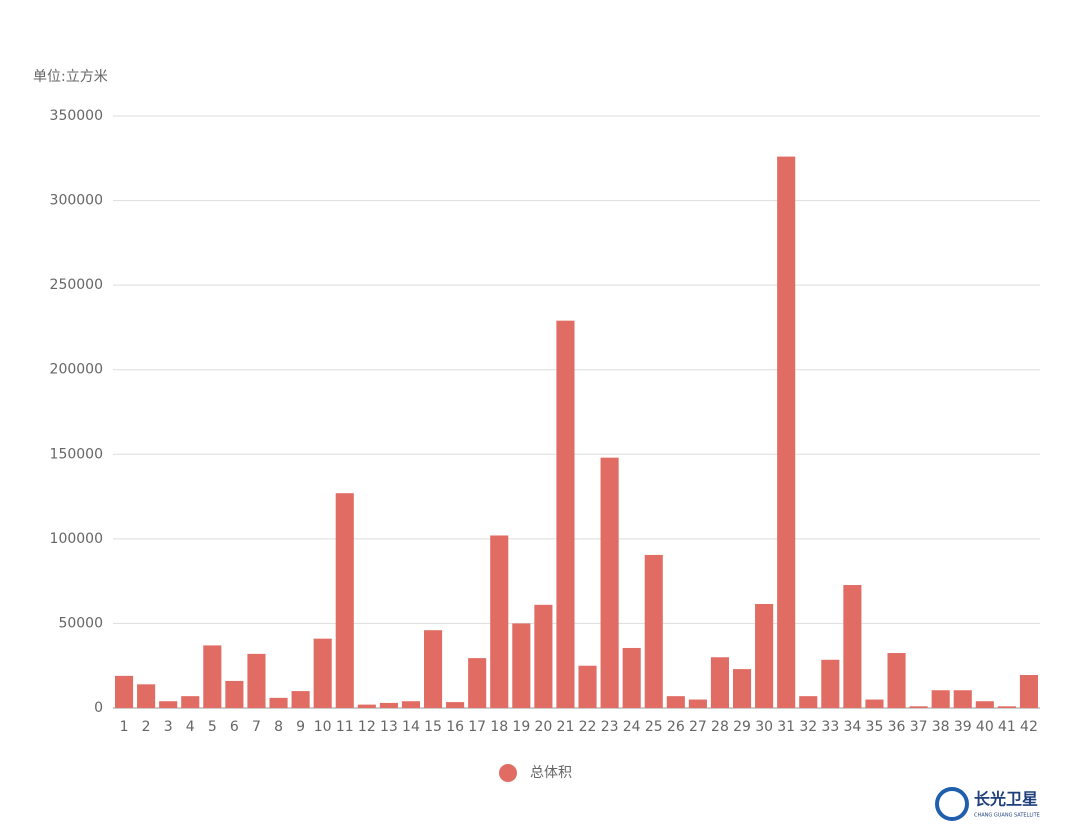 This screenshot has height=839, width=1080. I want to click on y-tick-label: 300000, so click(76, 201).